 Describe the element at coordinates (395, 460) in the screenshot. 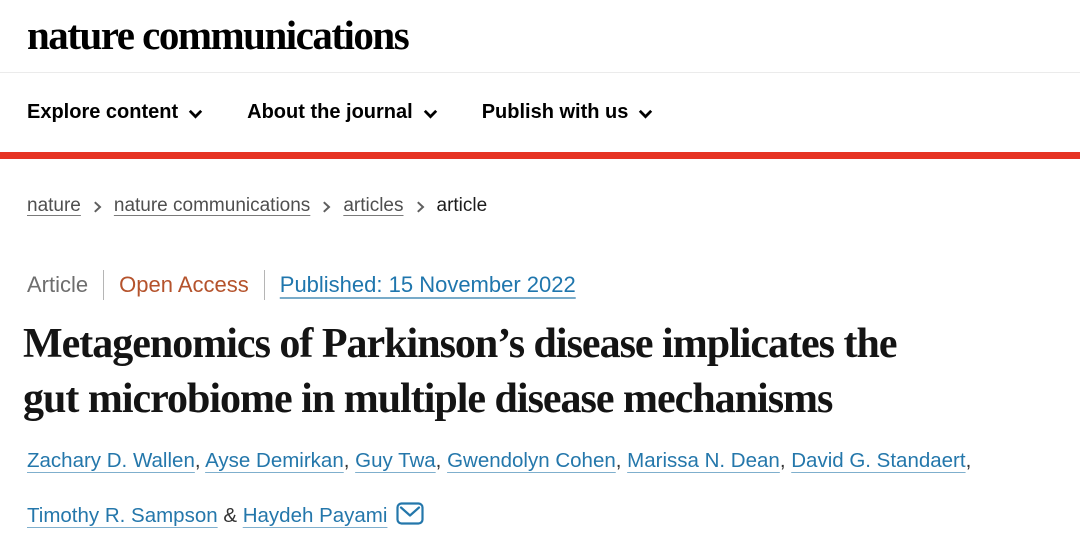

I see `author-link: Guy Twa` at that location.